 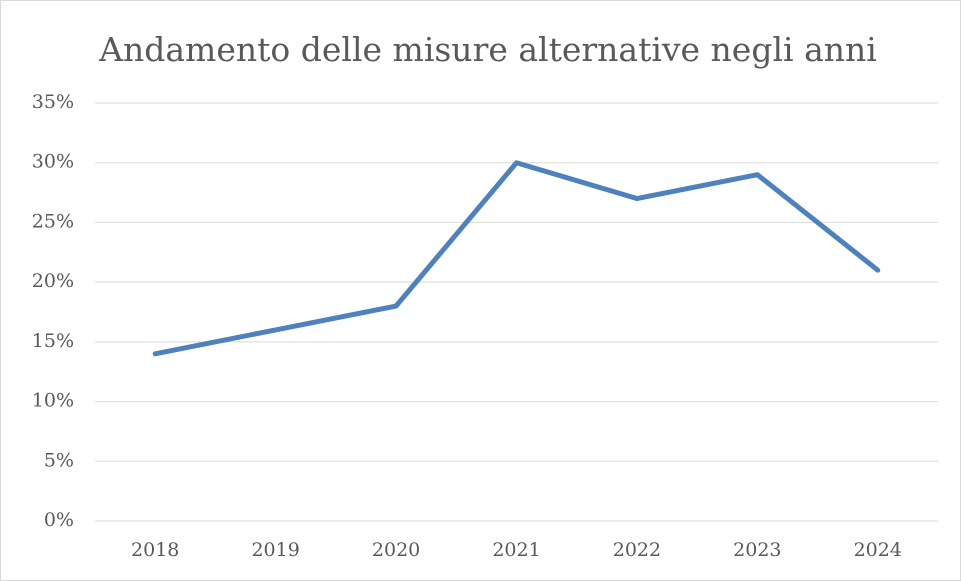 I want to click on y-tick-label: 25%, so click(x=53, y=221).